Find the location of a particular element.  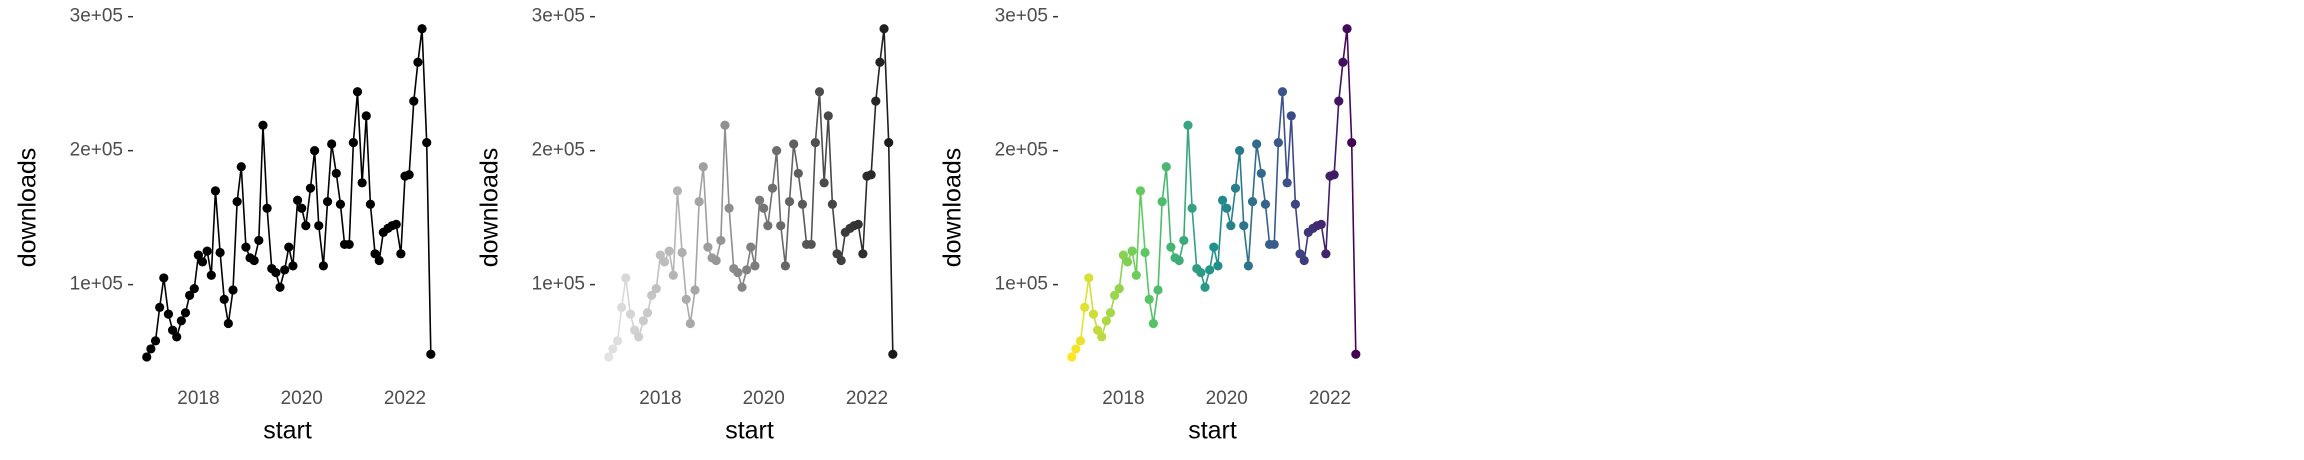

x-tick-label: 2022 is located at coordinates (1330, 398).